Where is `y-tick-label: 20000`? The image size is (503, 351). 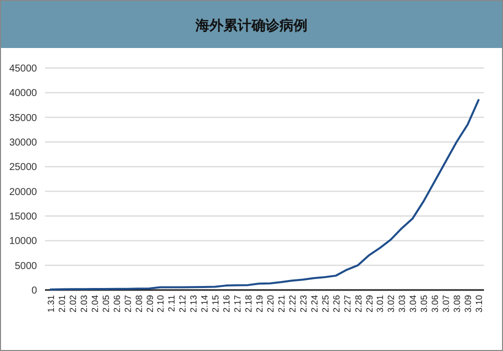
y-tick-label: 20000 is located at coordinates (23, 192).